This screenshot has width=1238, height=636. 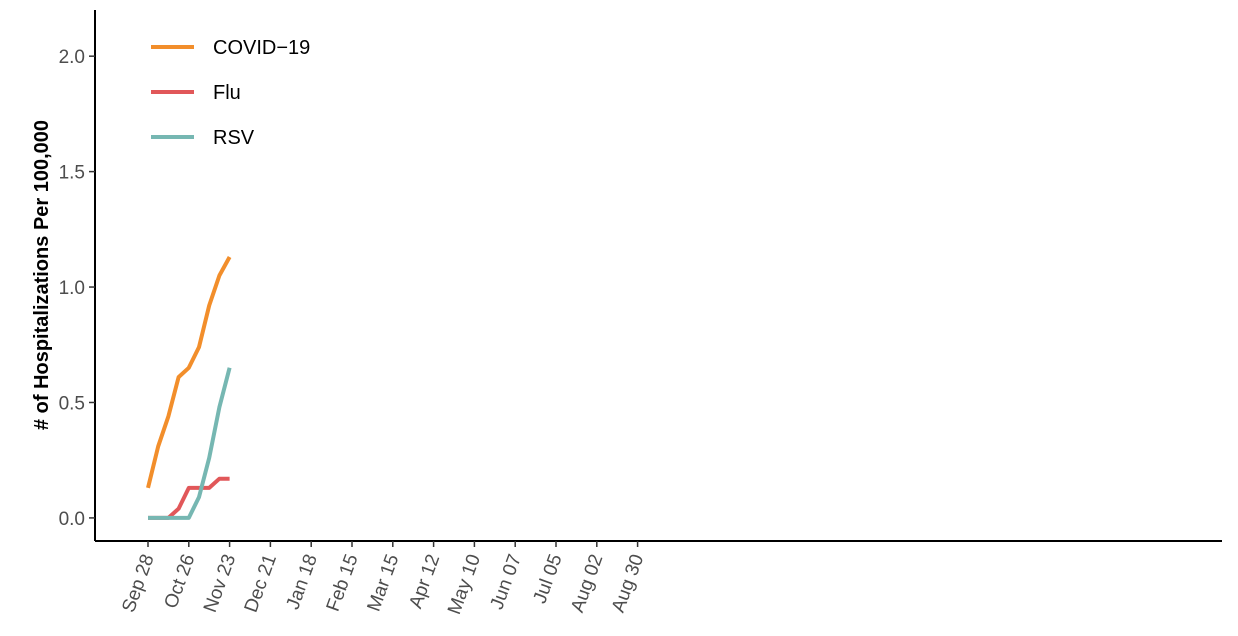 I want to click on x-tick-label: Aug 02, so click(x=587, y=584).